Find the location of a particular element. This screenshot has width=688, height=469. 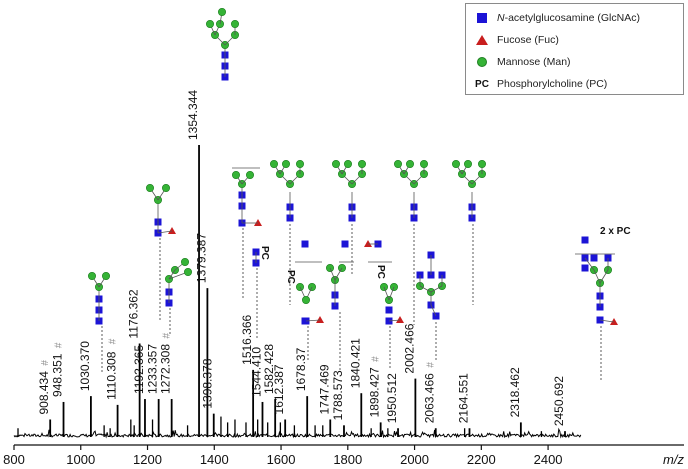

peak-label-1950.512: 1950.512 is located at coordinates (392, 398).